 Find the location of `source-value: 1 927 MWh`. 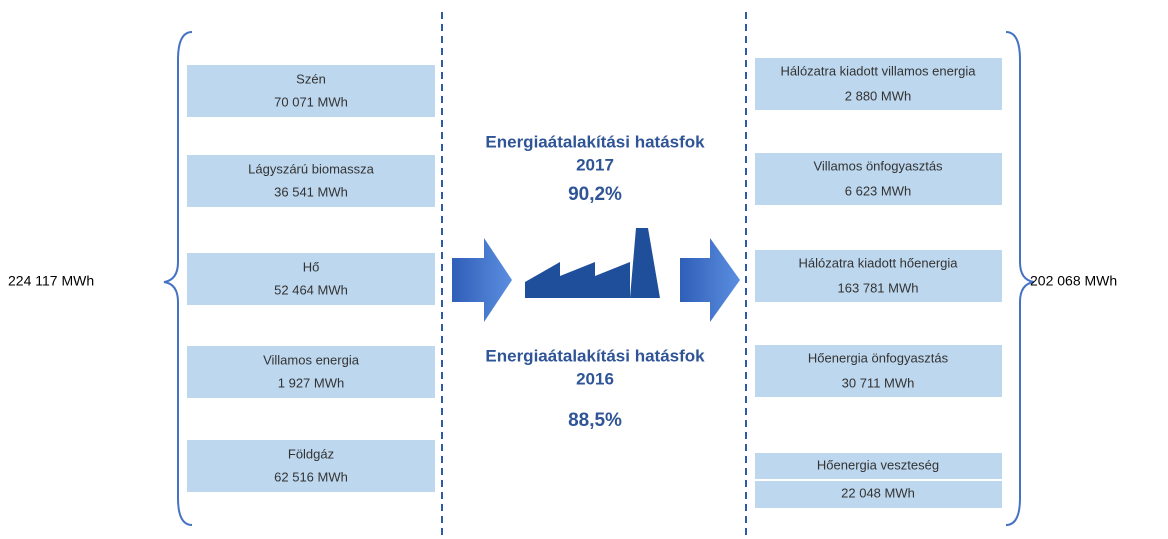

source-value: 1 927 MWh is located at coordinates (311, 382).